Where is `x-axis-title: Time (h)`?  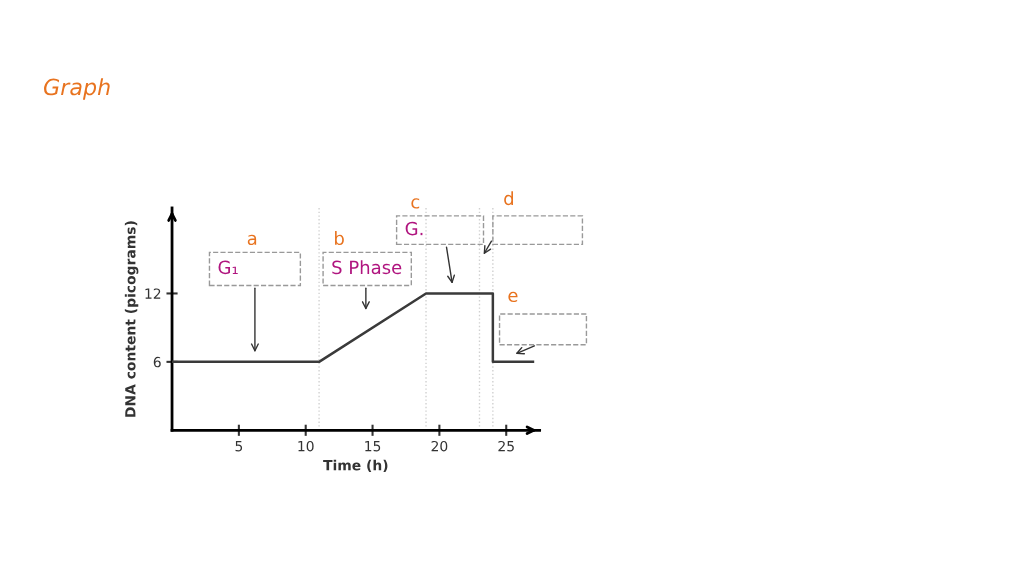
x-axis-title: Time (h) is located at coordinates (355, 466).